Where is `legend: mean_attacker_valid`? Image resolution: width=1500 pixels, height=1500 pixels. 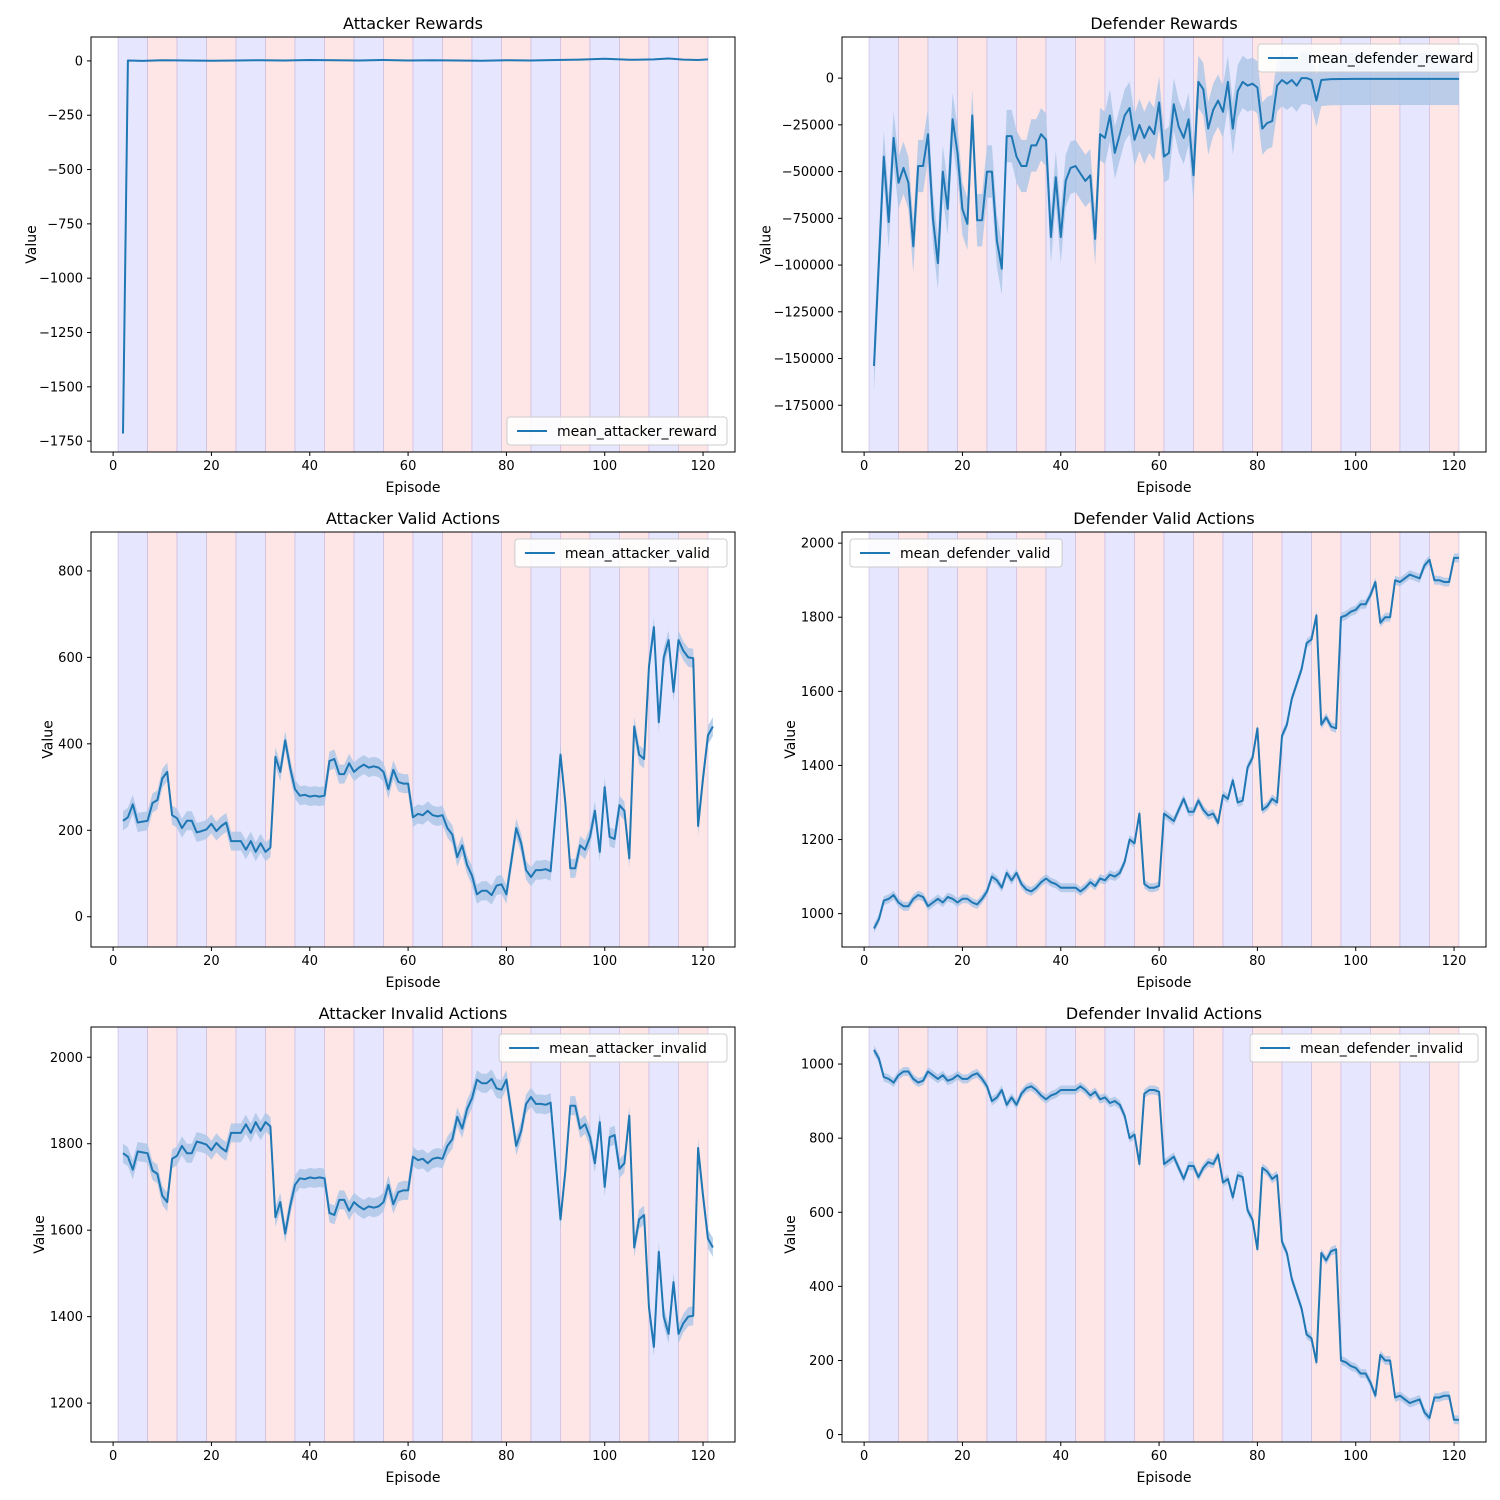
legend: mean_attacker_valid is located at coordinates (621, 553).